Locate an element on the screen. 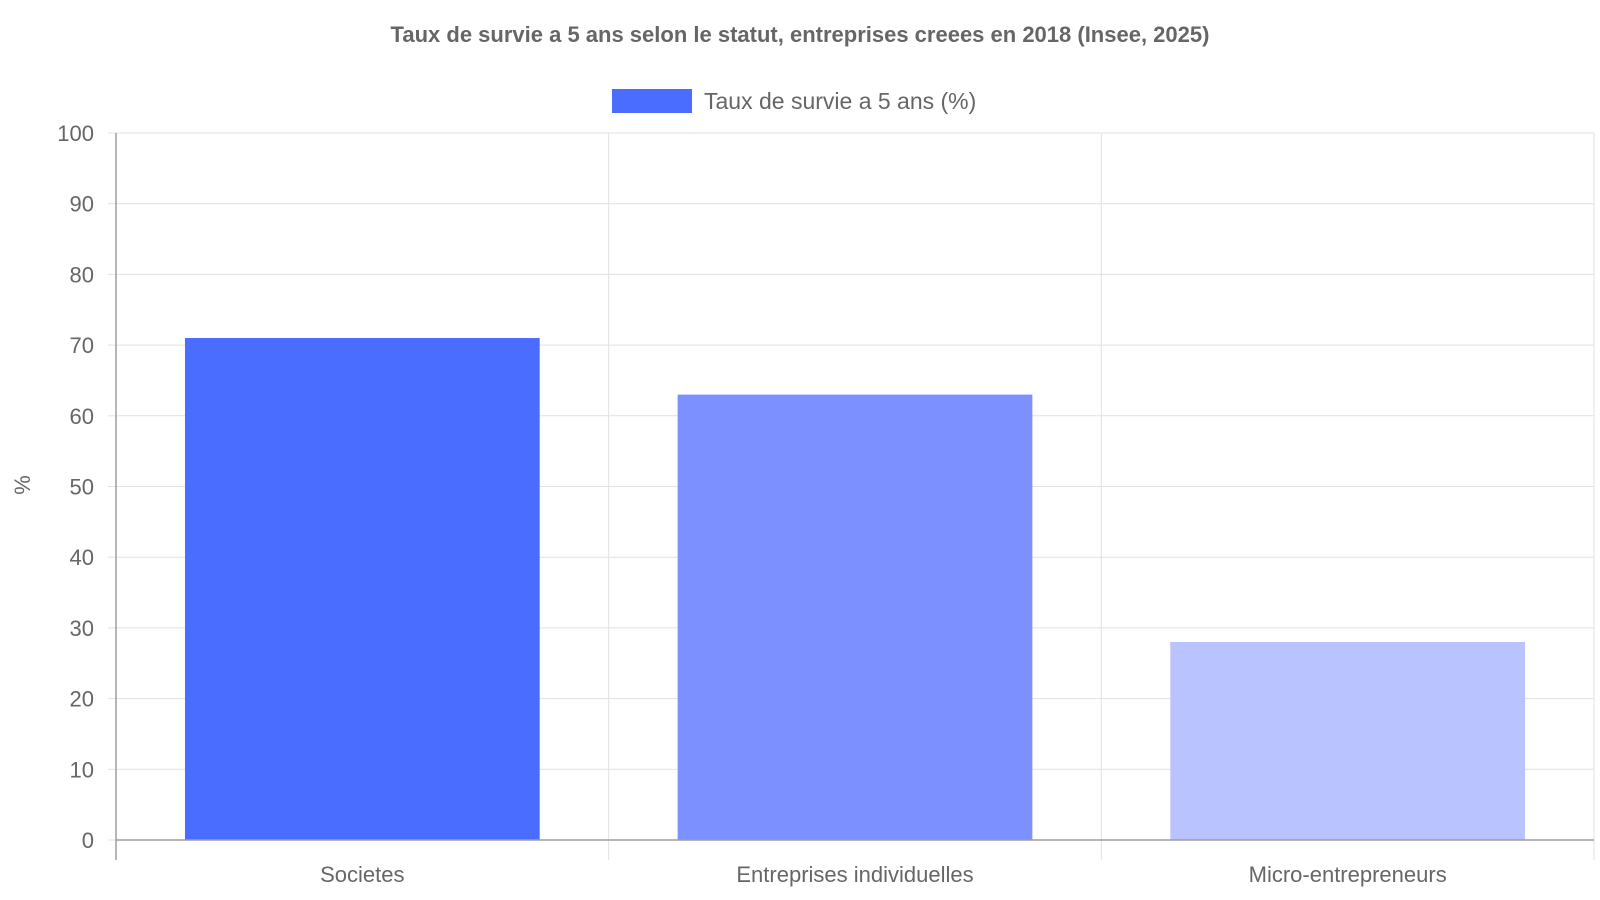  chart-legend: Taux de survie a 5 ans (%) is located at coordinates (794, 101).